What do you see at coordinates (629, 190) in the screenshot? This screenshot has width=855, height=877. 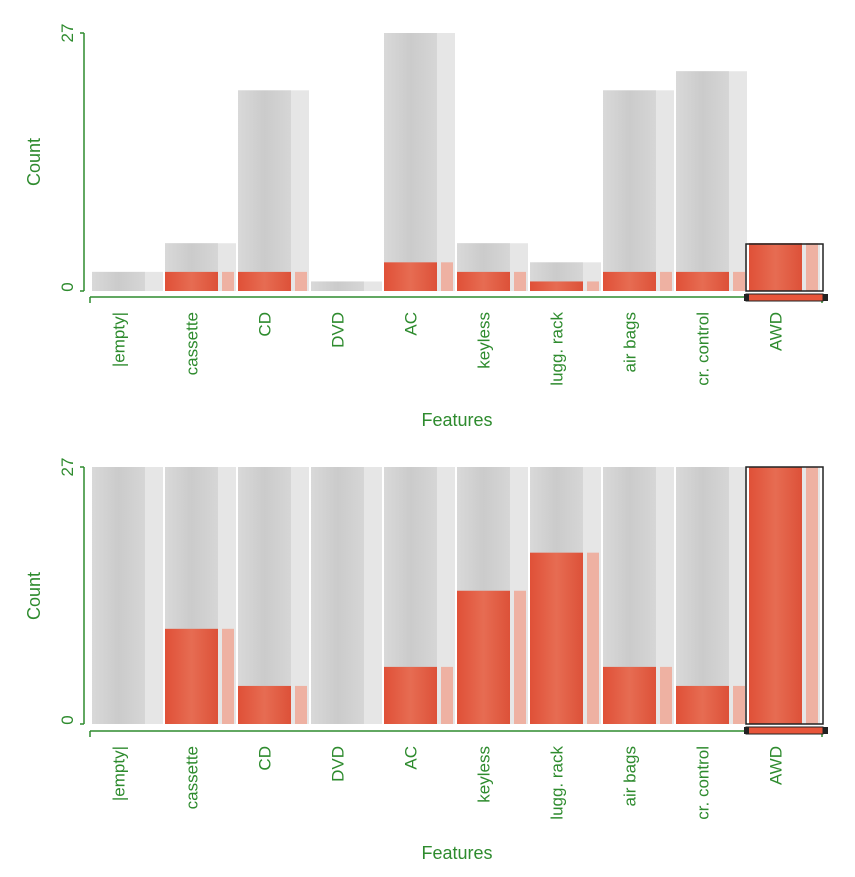 I see `bar-total-air-bags` at bounding box center [629, 190].